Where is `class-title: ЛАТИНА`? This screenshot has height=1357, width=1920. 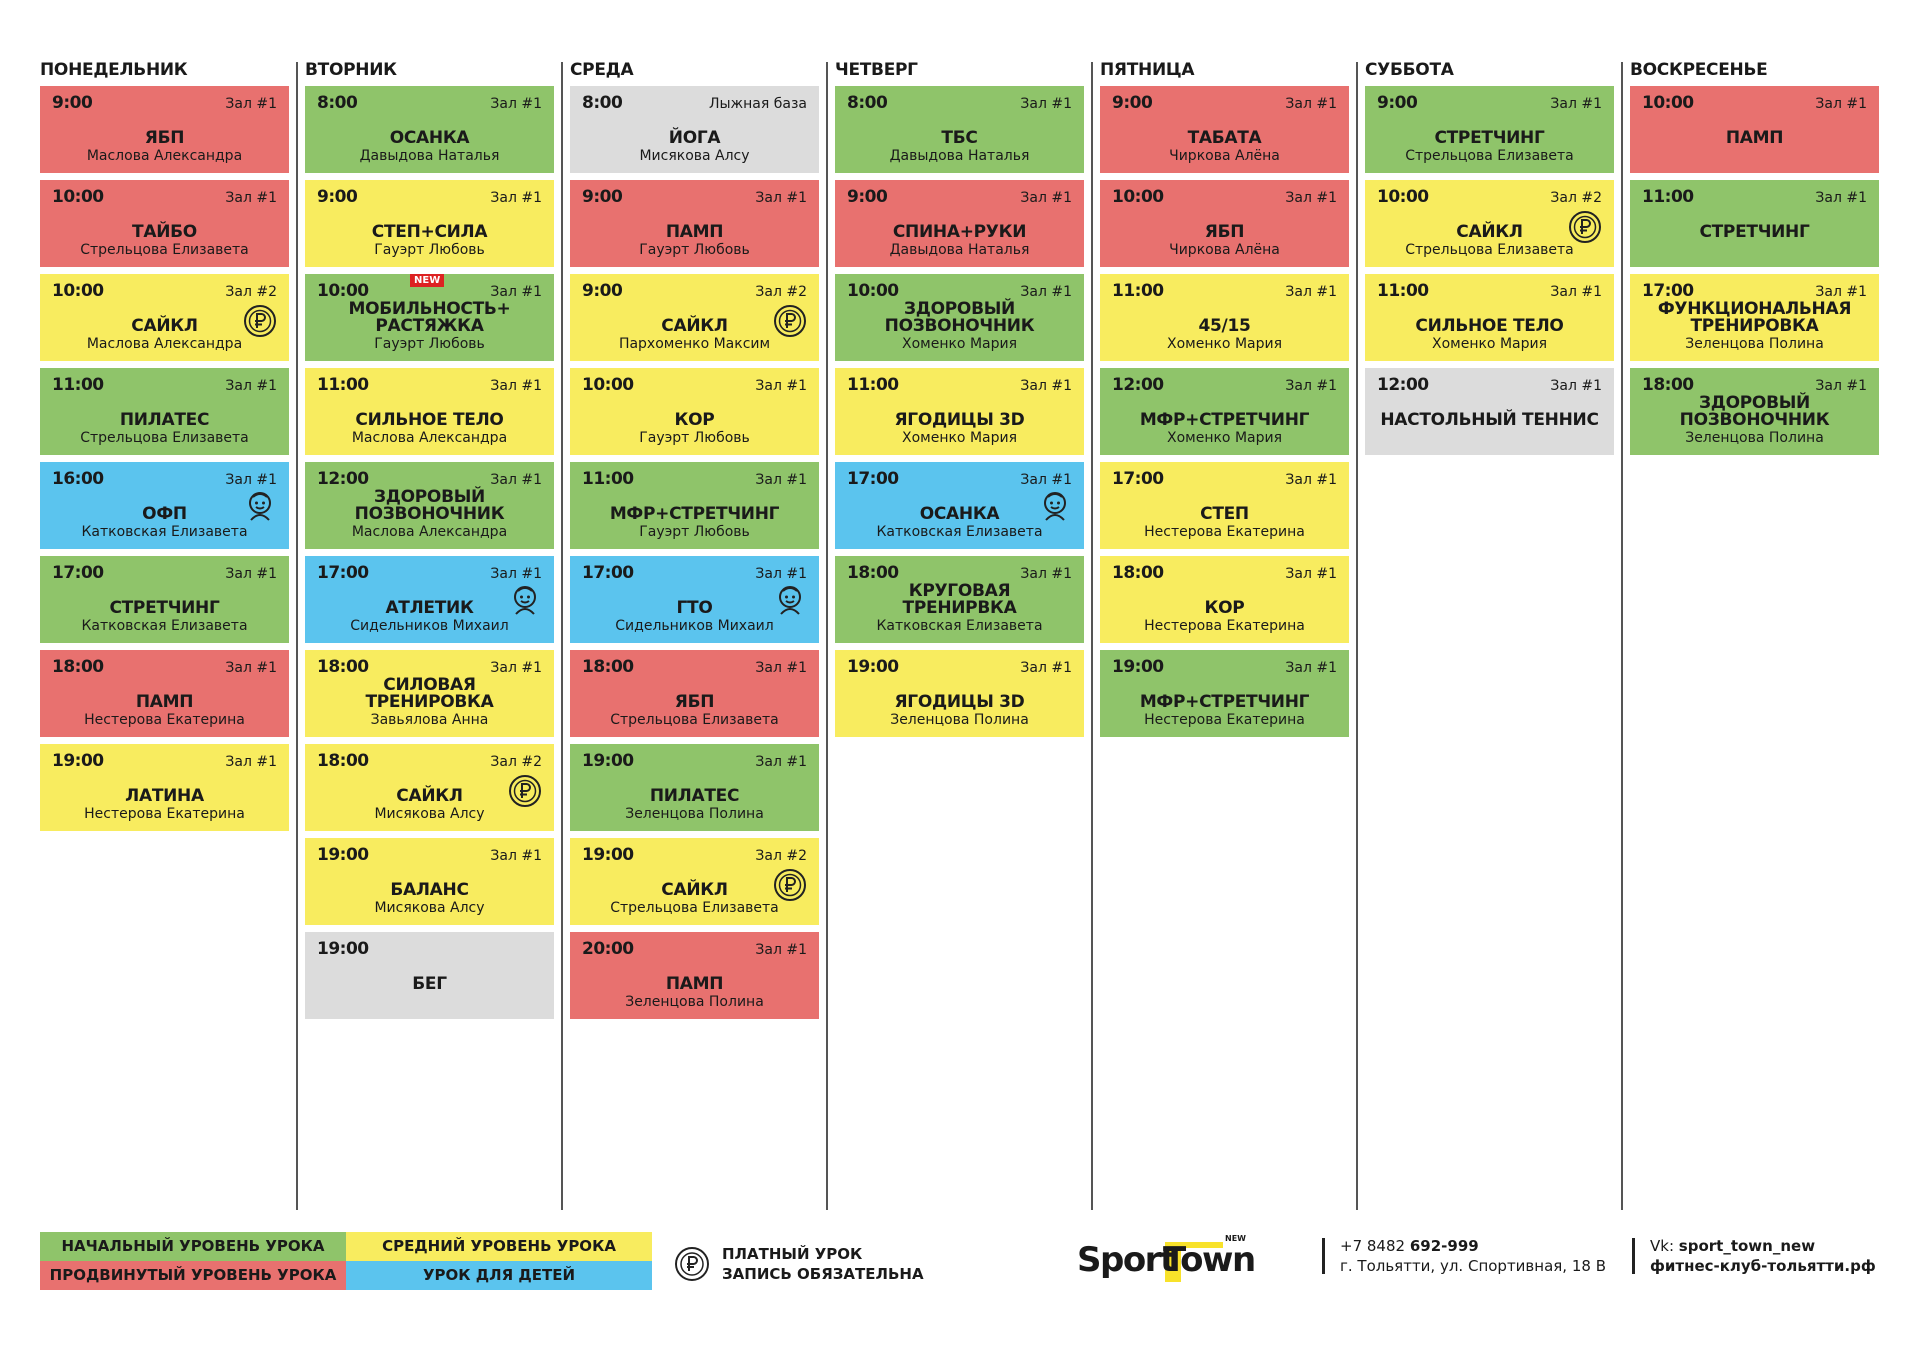 class-title: ЛАТИНА is located at coordinates (164, 796).